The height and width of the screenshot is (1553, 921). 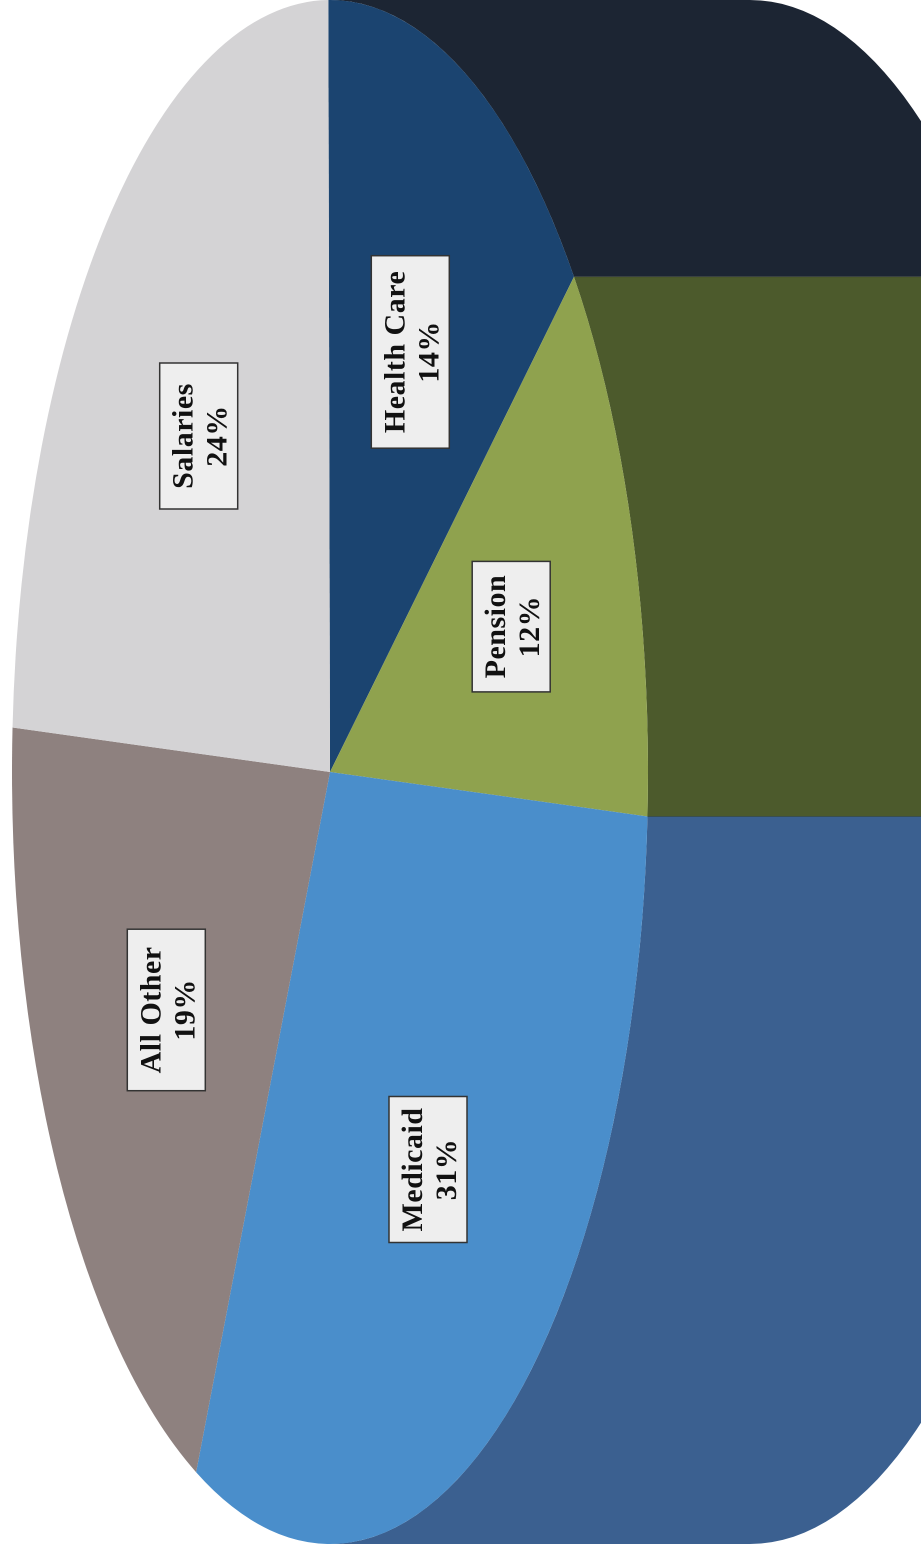 I want to click on slice-label-name: Salaries, so click(x=183, y=436).